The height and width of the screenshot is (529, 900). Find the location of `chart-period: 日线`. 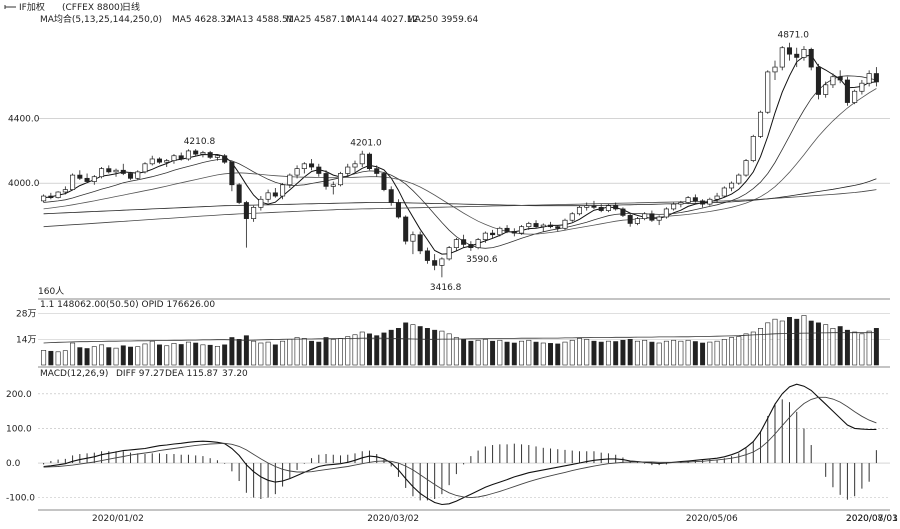

chart-period: 日线 is located at coordinates (131, 7).